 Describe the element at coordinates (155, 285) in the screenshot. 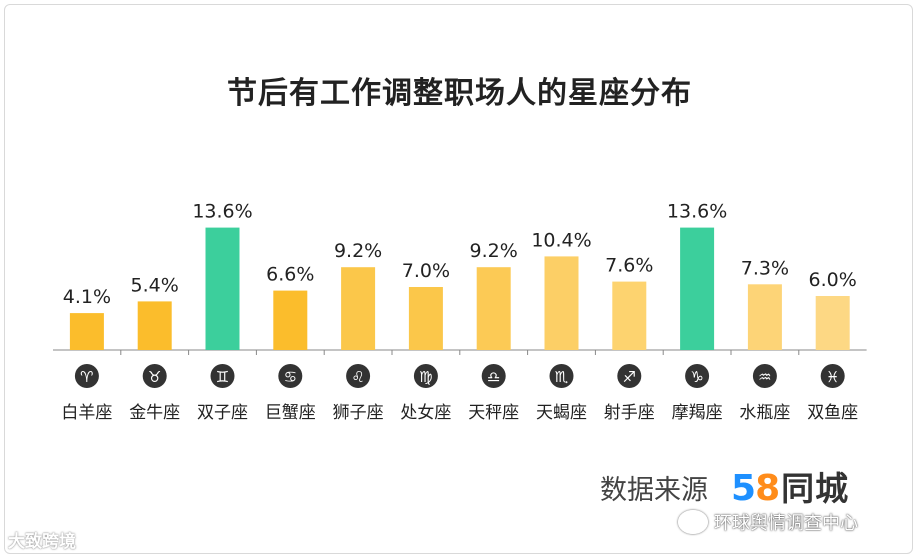

I see `data-label-2: 5.4%` at that location.